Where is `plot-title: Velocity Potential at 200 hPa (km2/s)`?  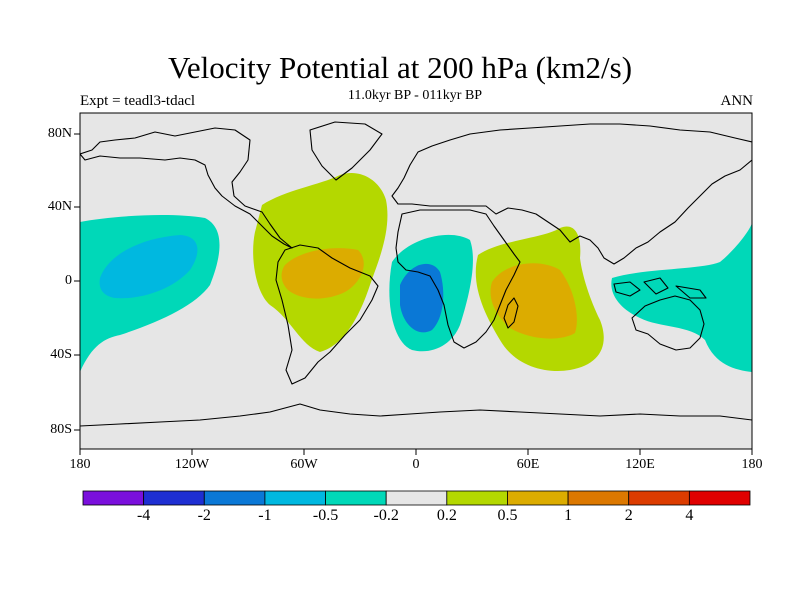 plot-title: Velocity Potential at 200 hPa (km2/s) is located at coordinates (400, 67).